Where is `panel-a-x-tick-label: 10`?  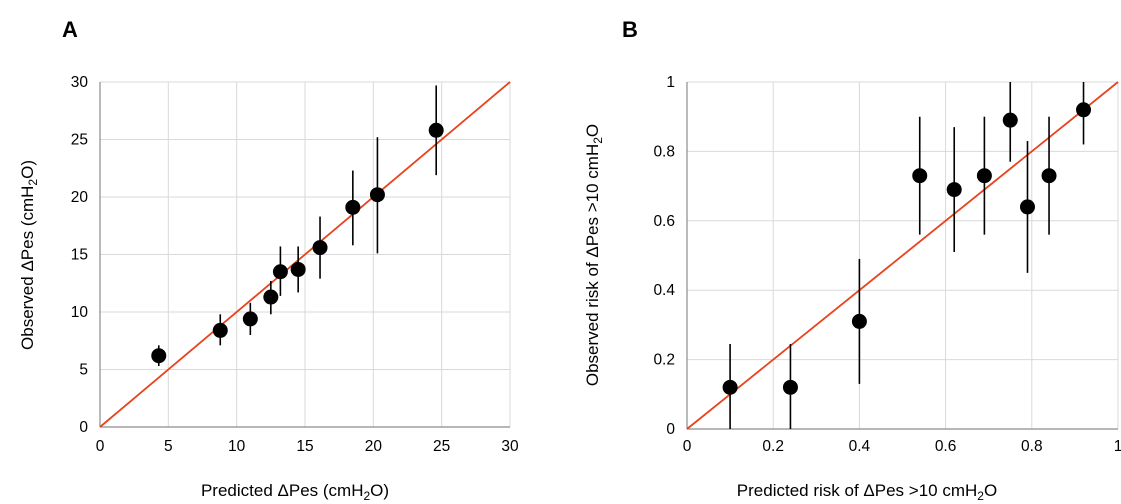 panel-a-x-tick-label: 10 is located at coordinates (237, 446).